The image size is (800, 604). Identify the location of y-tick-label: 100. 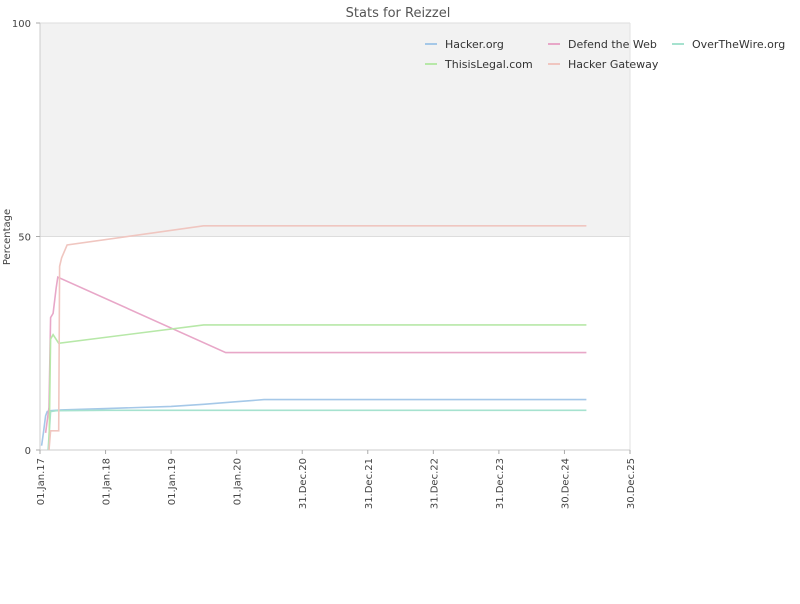
(21, 24).